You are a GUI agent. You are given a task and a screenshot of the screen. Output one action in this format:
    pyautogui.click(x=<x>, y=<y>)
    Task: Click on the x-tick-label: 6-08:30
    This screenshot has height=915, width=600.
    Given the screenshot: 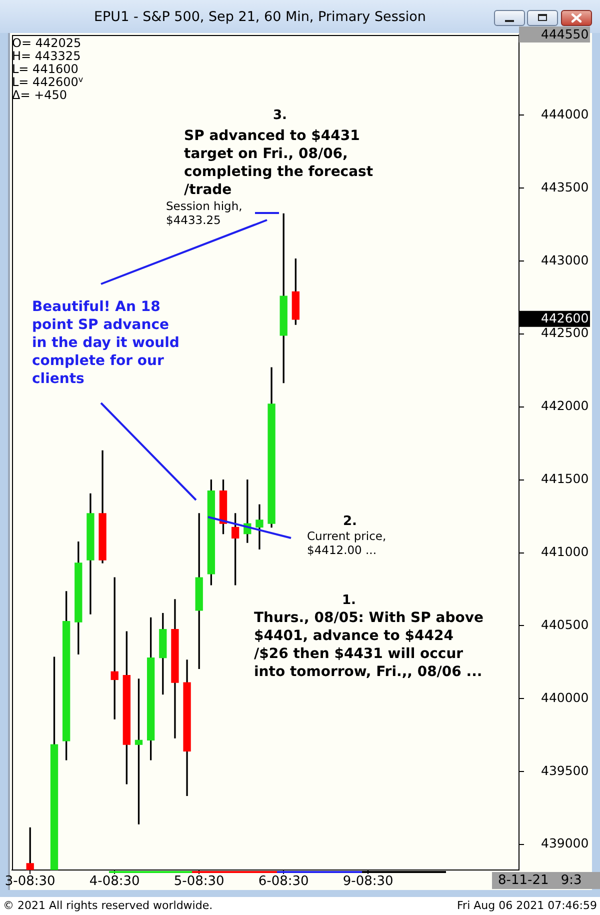 What is the action you would take?
    pyautogui.click(x=283, y=882)
    